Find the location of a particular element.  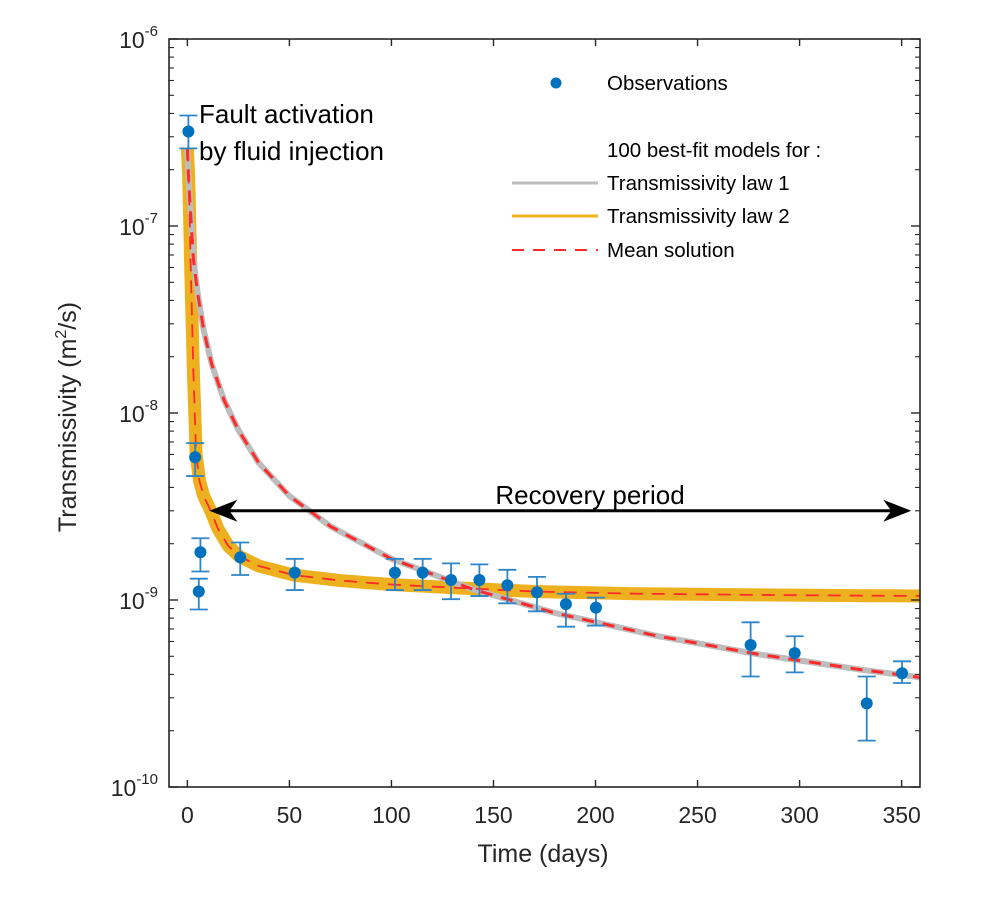

y-tick-exponent: -8 is located at coordinates (151, 405).